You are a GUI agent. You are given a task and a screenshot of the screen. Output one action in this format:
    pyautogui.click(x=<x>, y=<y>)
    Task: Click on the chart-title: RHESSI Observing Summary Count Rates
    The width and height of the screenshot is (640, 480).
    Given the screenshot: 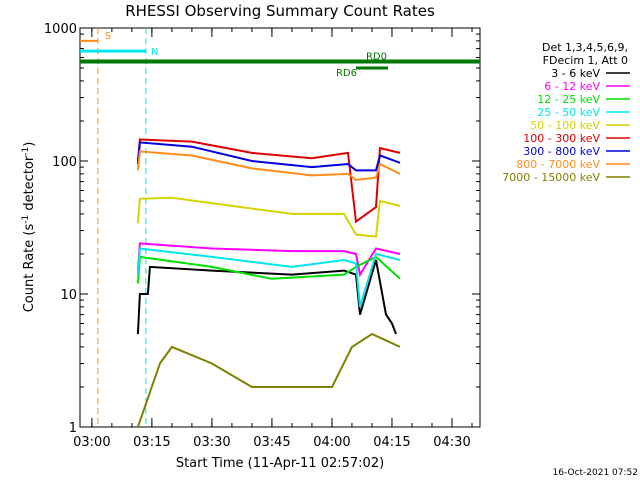 What is the action you would take?
    pyautogui.click(x=280, y=11)
    